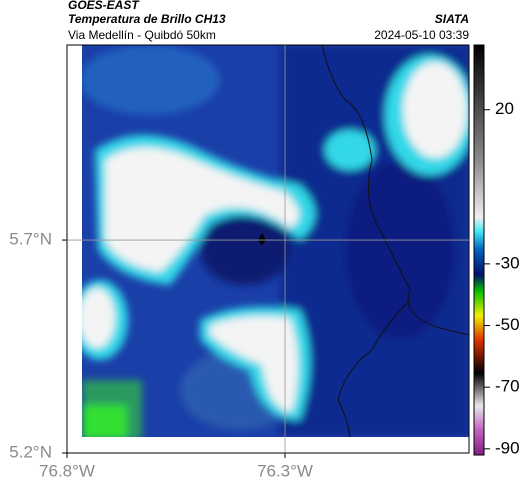 This screenshot has height=491, width=526. I want to click on source: SIATA, so click(452, 19).